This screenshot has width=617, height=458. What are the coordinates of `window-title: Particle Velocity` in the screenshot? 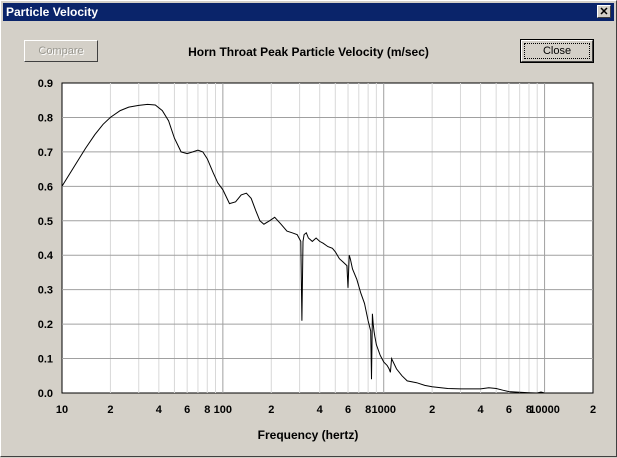 It's located at (52, 12).